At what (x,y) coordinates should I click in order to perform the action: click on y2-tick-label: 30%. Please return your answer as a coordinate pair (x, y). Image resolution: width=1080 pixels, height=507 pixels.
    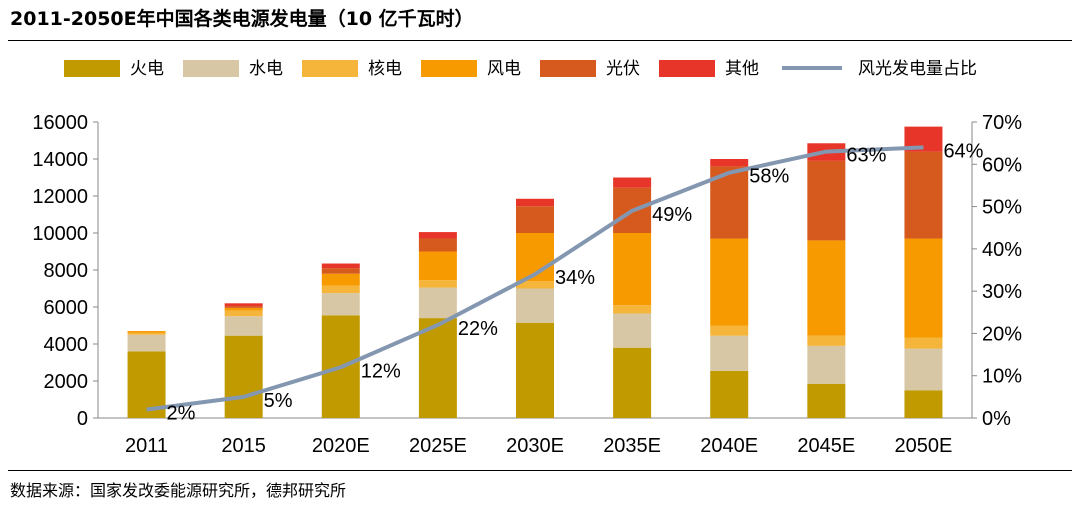
    Looking at the image, I should click on (1002, 292).